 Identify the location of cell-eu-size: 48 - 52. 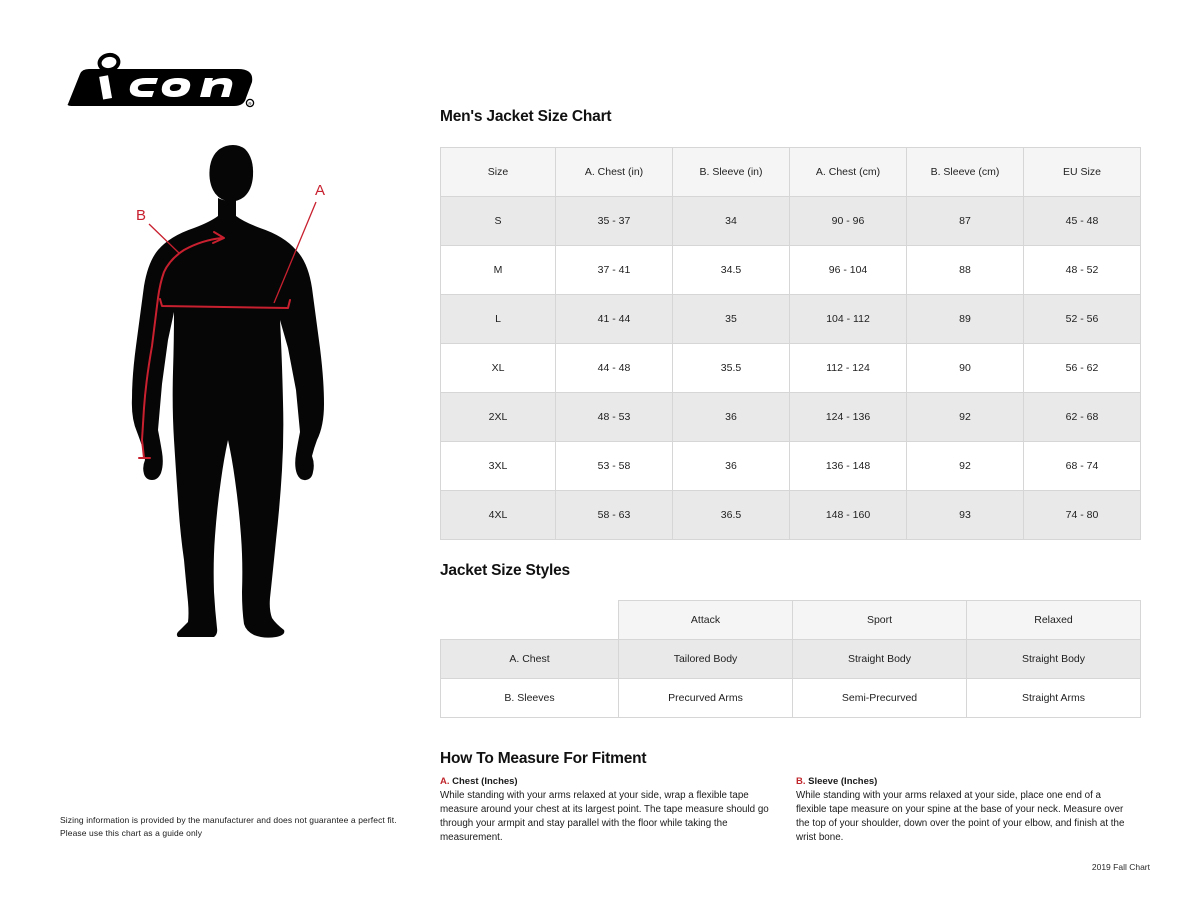
(1082, 270).